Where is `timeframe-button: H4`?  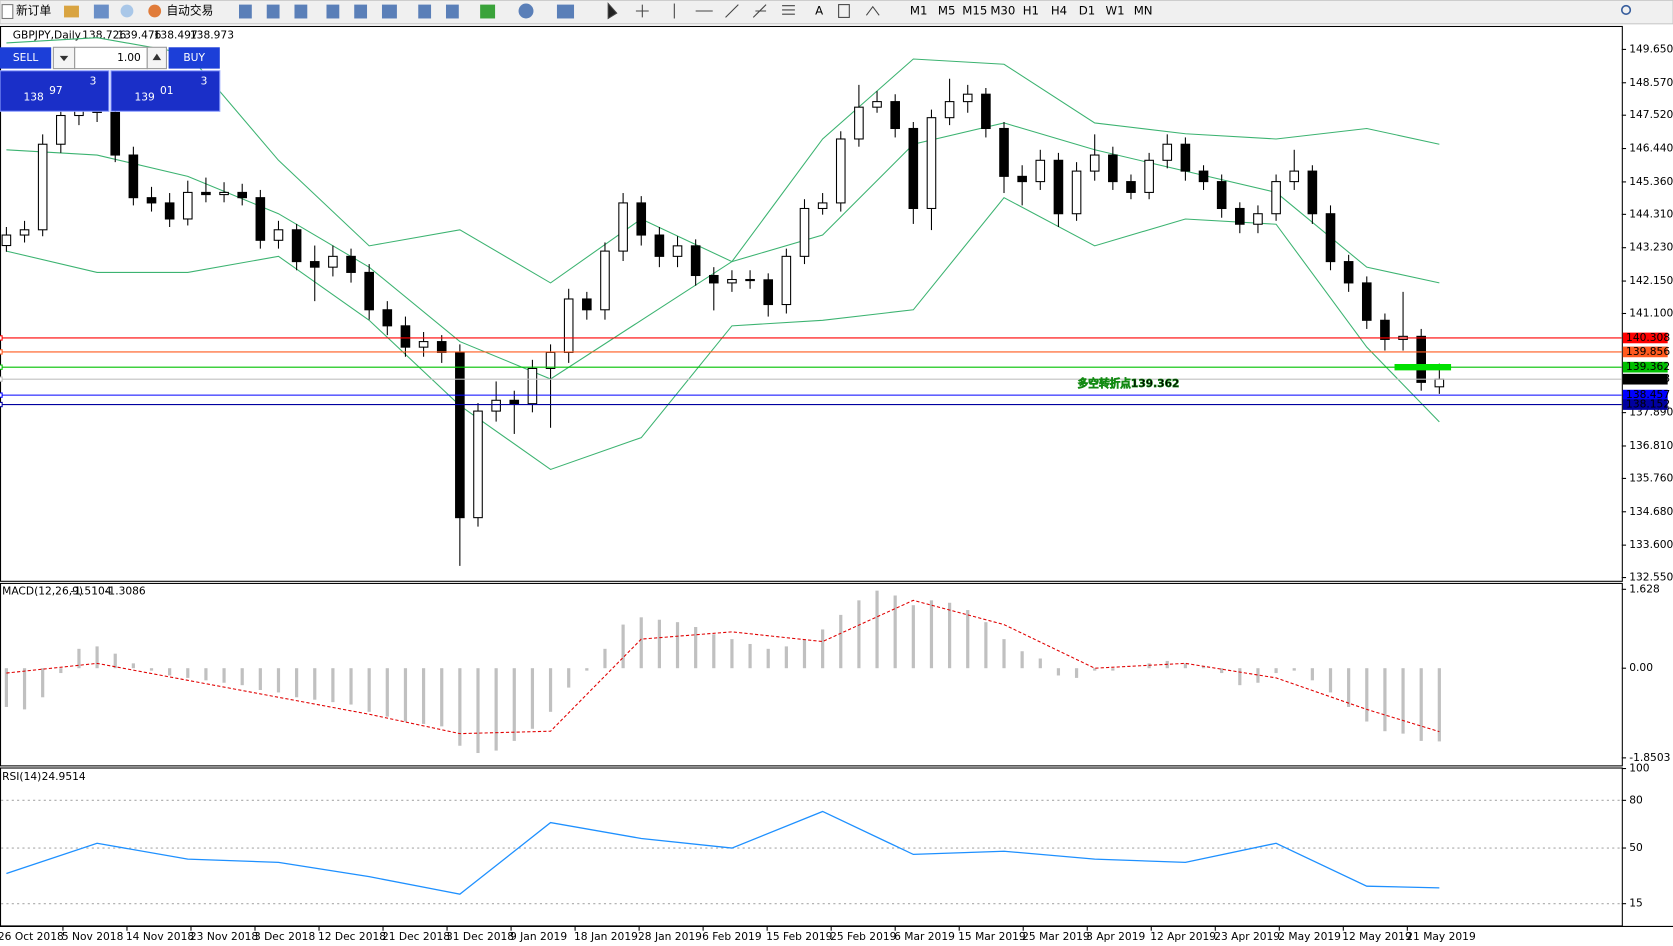
timeframe-button: H4 is located at coordinates (1059, 11).